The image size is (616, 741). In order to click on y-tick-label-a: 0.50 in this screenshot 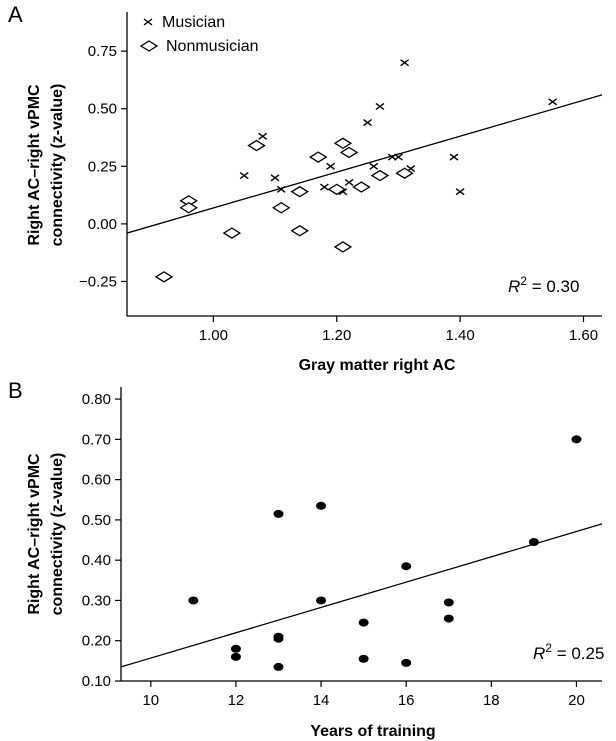, I will do `click(102, 109)`.